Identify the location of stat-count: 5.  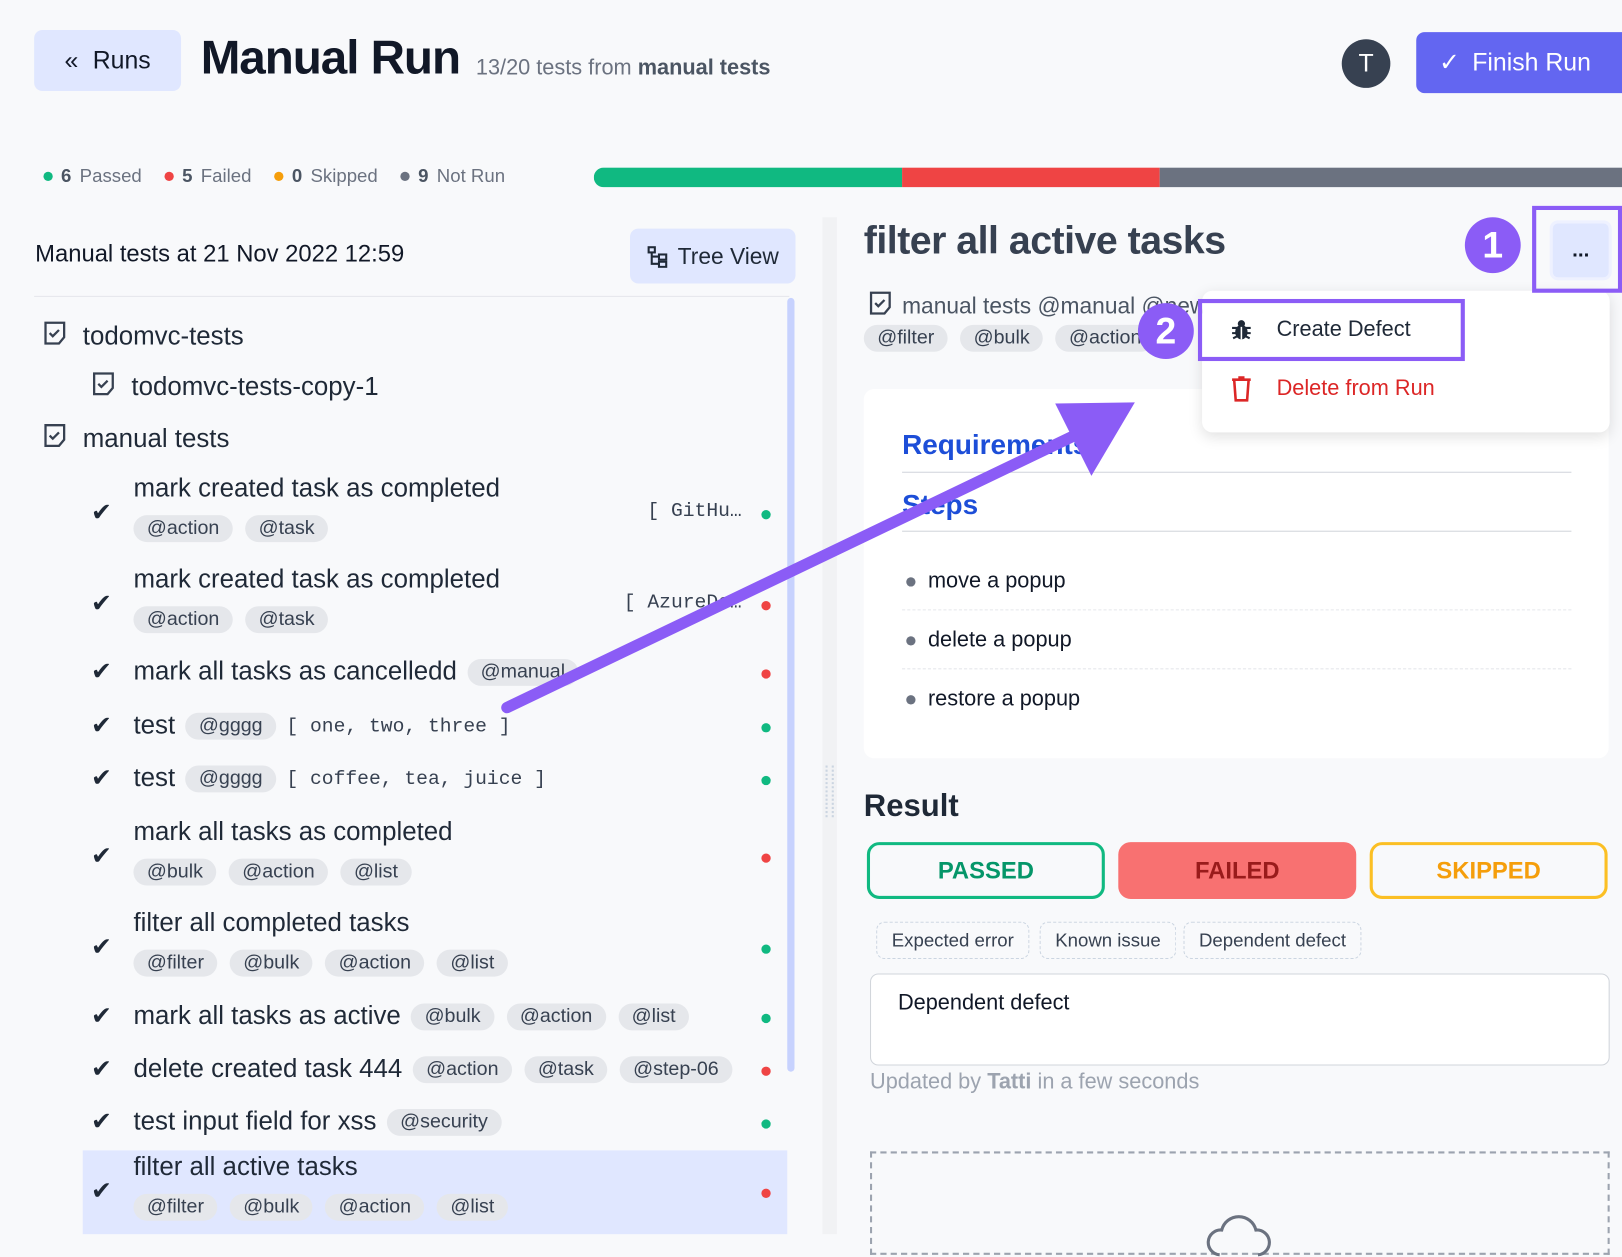
(187, 176).